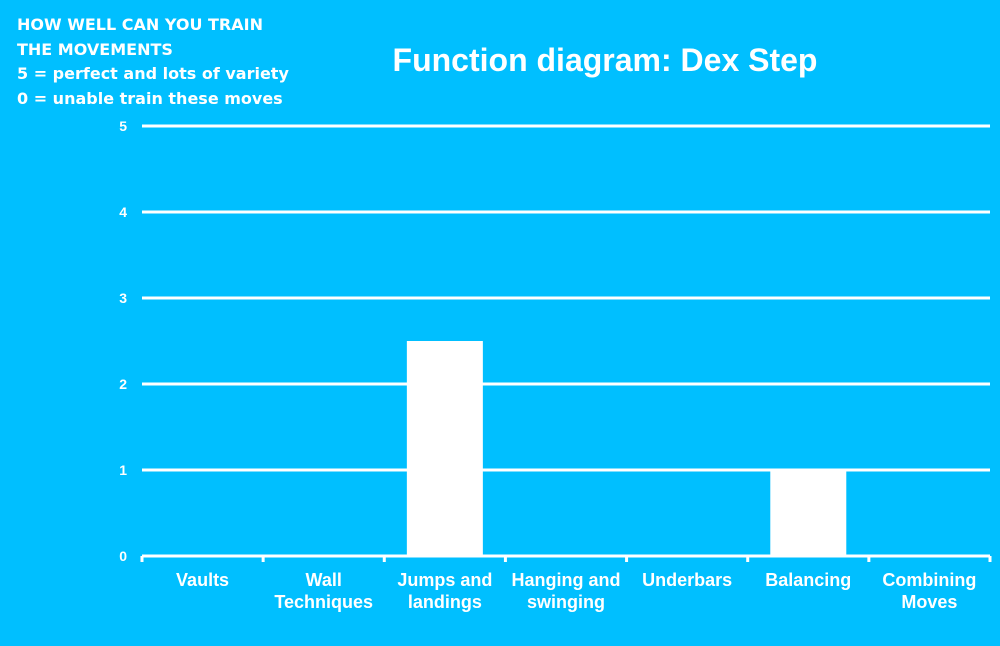  Describe the element at coordinates (324, 580) in the screenshot. I see `x-tick-label: Wall` at that location.